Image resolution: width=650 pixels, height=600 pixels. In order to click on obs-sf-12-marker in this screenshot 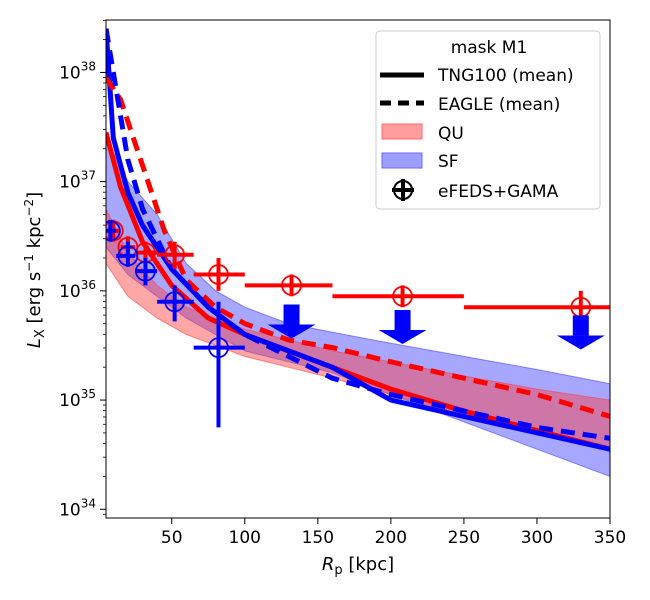, I will do `click(218, 348)`.